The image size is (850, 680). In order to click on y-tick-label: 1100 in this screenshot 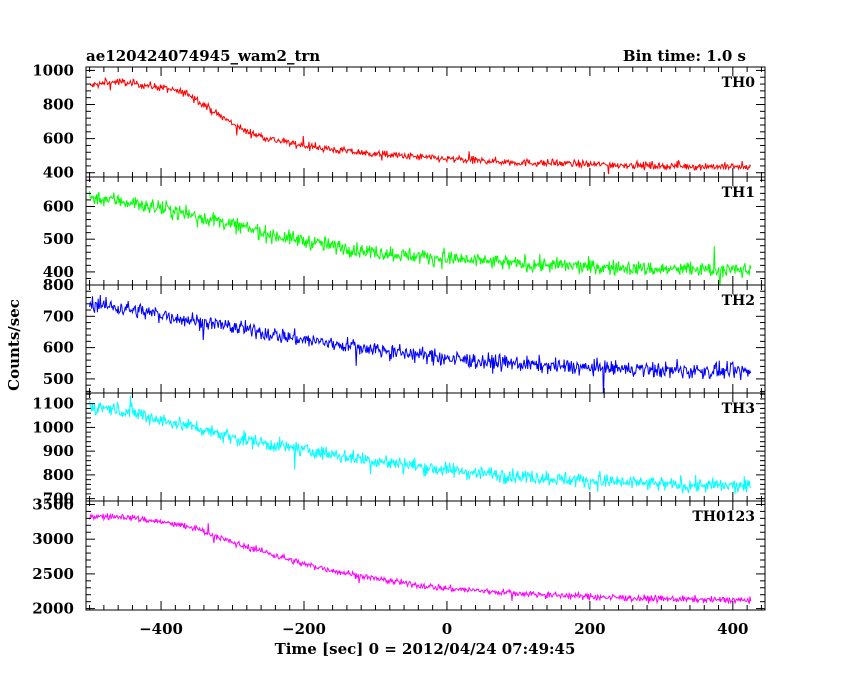, I will do `click(53, 404)`.